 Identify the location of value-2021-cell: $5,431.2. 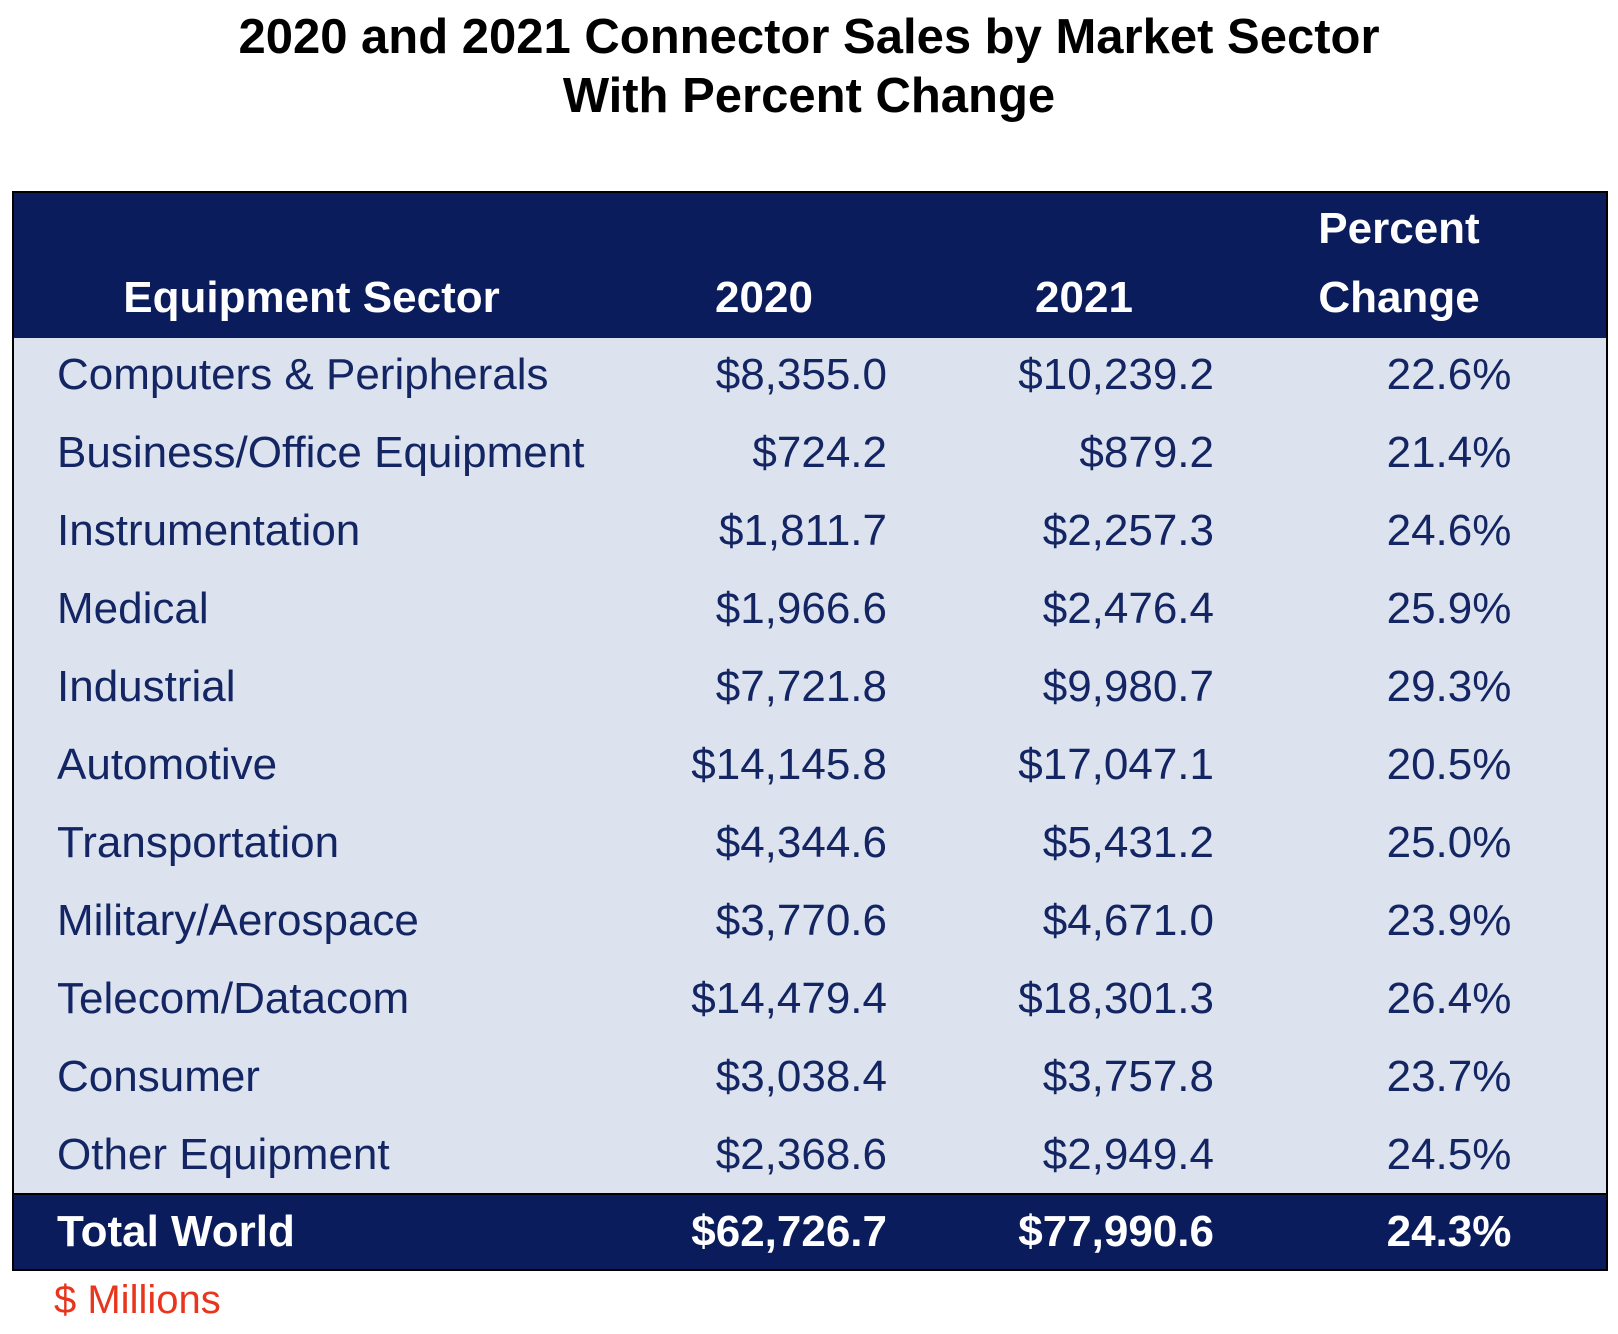
(1128, 842).